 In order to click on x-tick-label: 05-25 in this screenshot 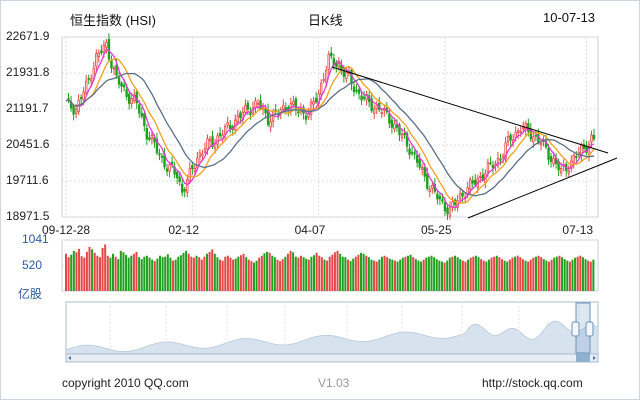, I will do `click(436, 230)`.